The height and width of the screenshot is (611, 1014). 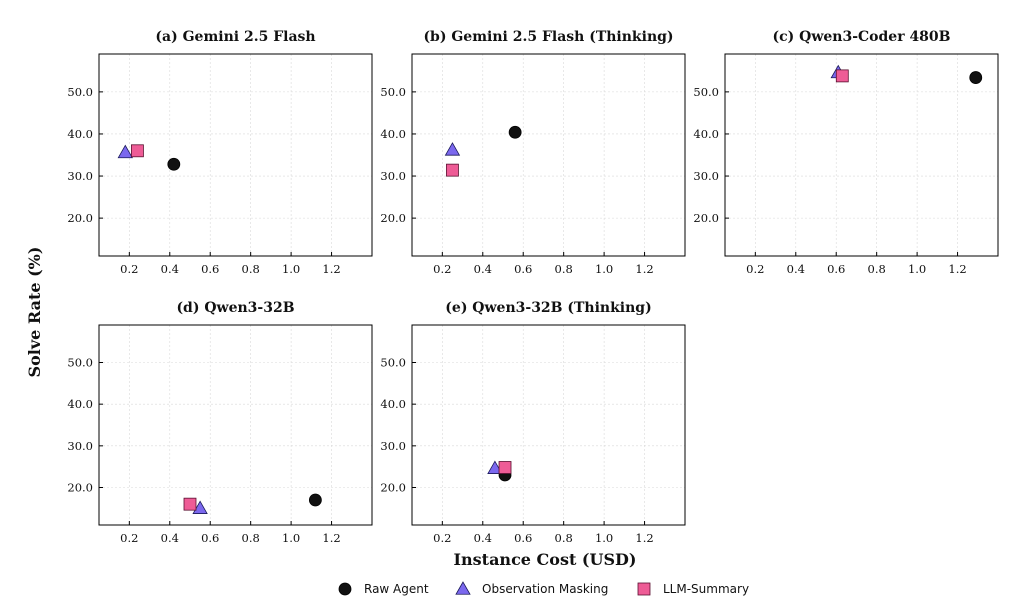 I want to click on legend-label: LLM-Summary, so click(x=706, y=589).